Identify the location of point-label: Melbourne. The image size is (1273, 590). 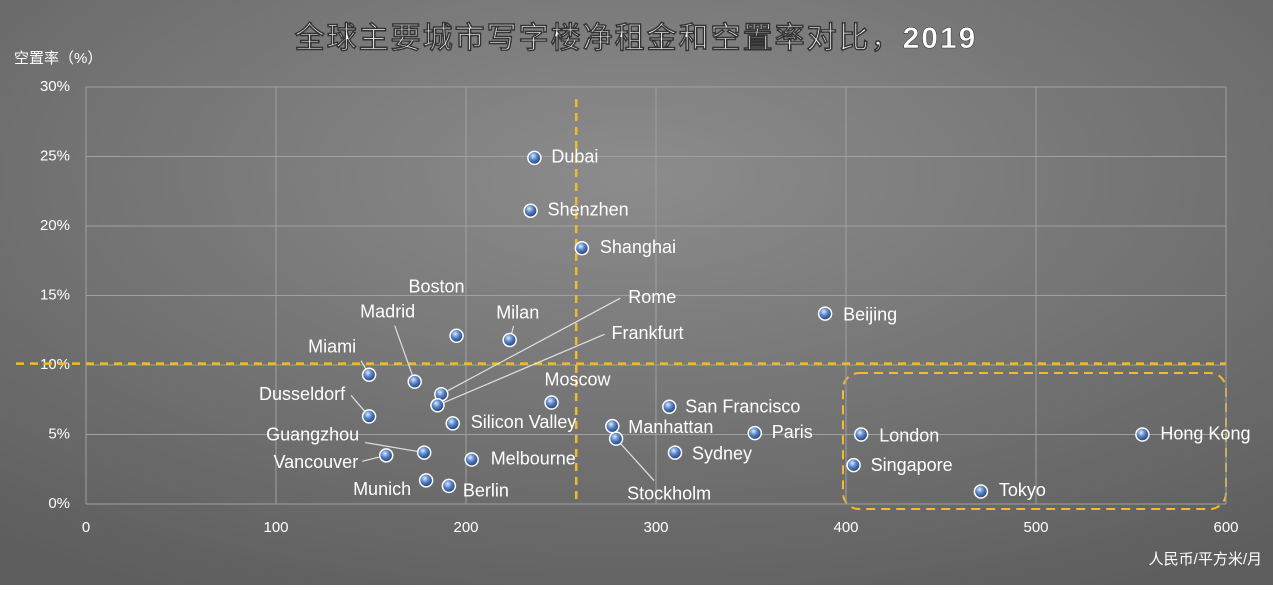
(533, 458).